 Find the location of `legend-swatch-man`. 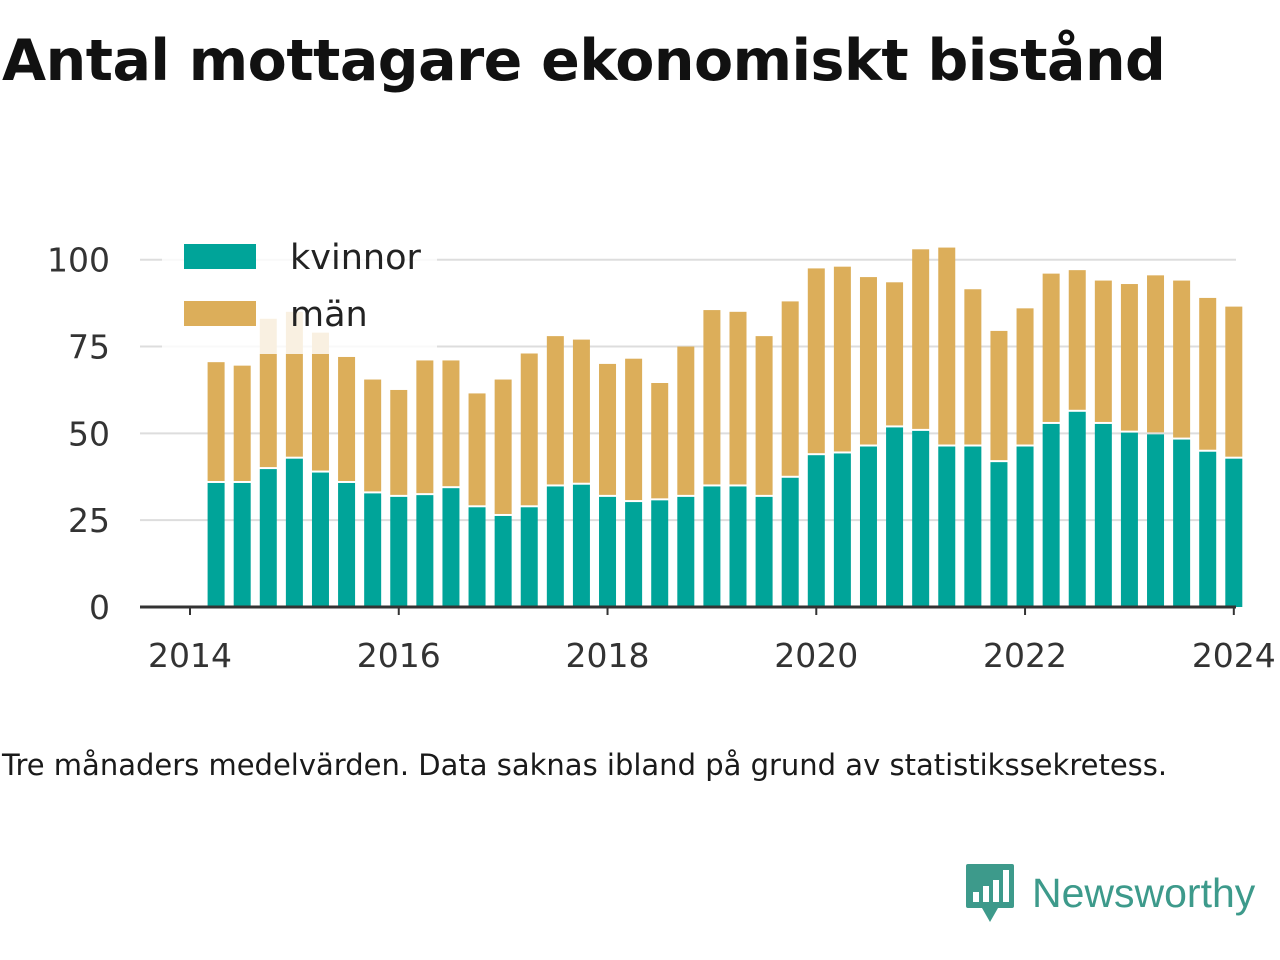

legend-swatch-man is located at coordinates (220, 313).